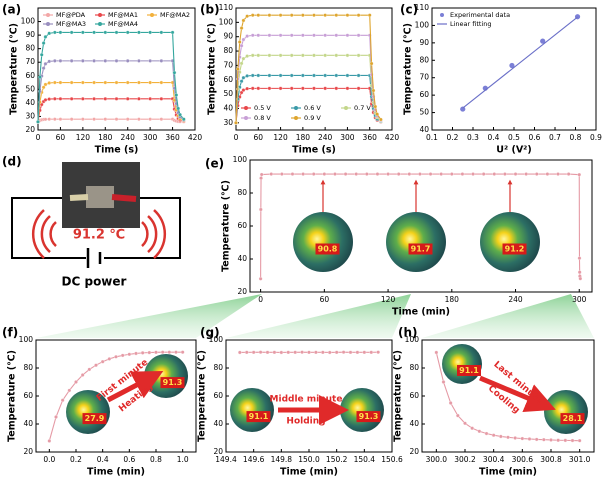 The image size is (602, 481). Describe the element at coordinates (517, 394) in the screenshot. I see `process-arrow` at that location.